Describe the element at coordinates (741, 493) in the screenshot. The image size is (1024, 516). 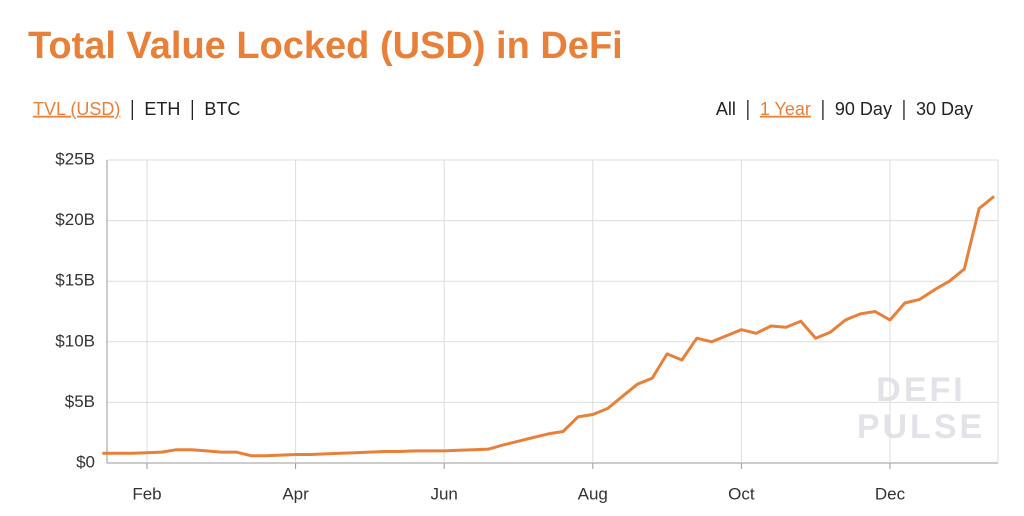
I see `x-tick-label: Oct` at that location.